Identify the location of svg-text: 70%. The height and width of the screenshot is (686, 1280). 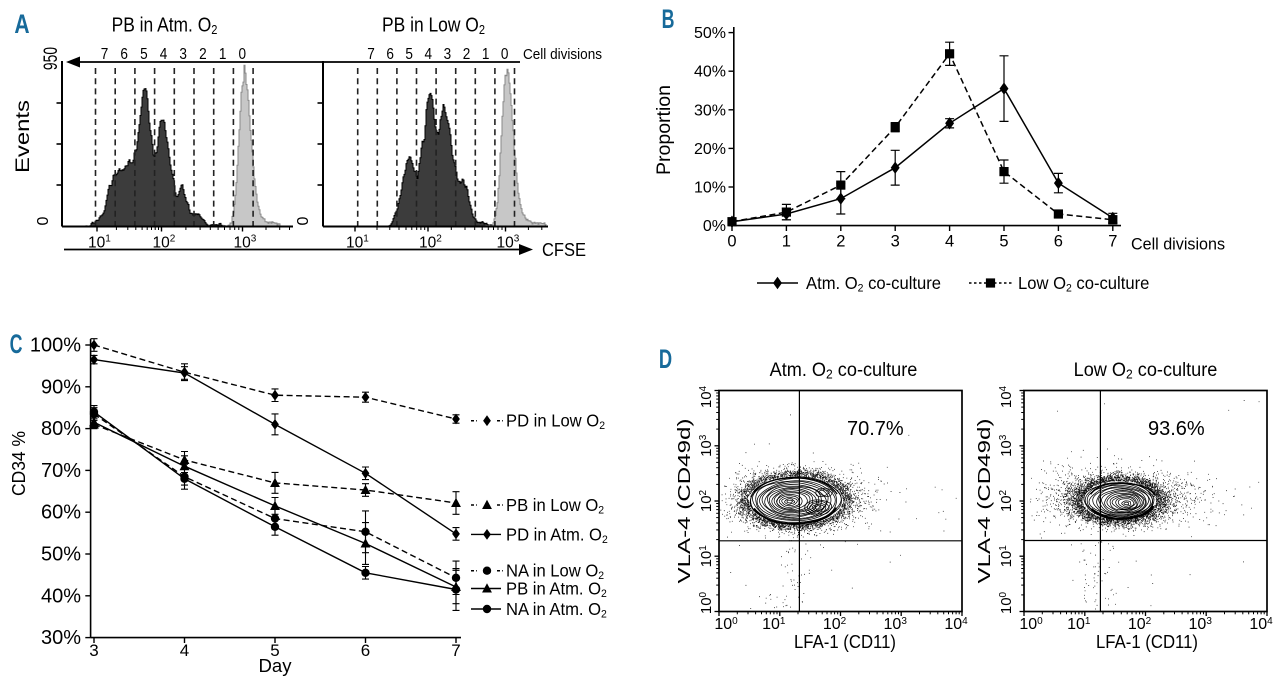
(61, 471).